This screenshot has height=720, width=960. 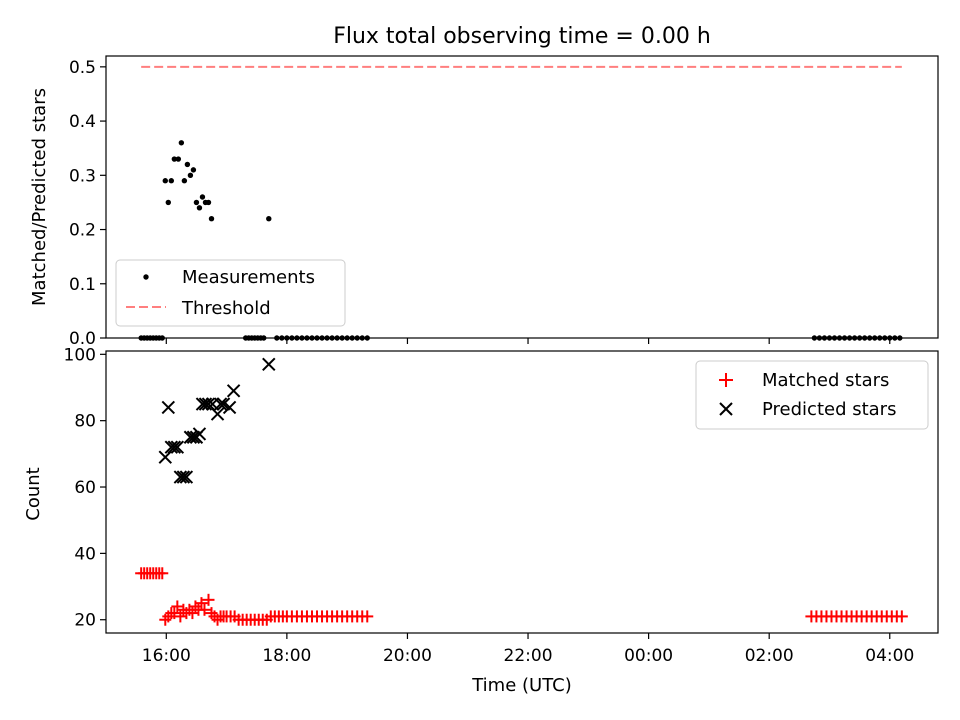 I want to click on legend-threshold-label: Threshold, so click(x=226, y=308).